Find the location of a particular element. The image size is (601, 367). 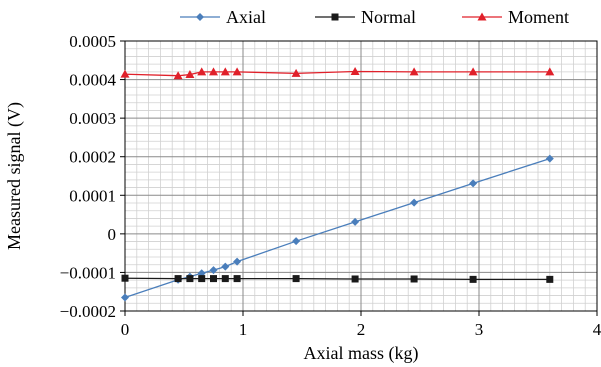

y-tick-label: −0.0002 is located at coordinates (88, 311).